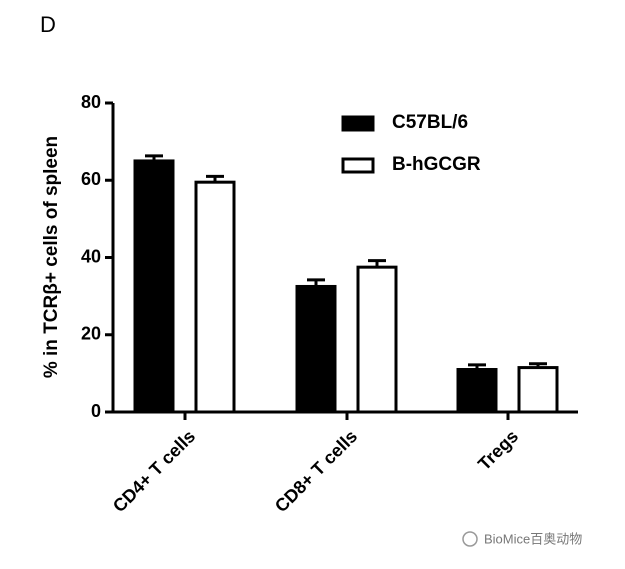 The image size is (625, 569). I want to click on y-tick-label: 40, so click(91, 256).